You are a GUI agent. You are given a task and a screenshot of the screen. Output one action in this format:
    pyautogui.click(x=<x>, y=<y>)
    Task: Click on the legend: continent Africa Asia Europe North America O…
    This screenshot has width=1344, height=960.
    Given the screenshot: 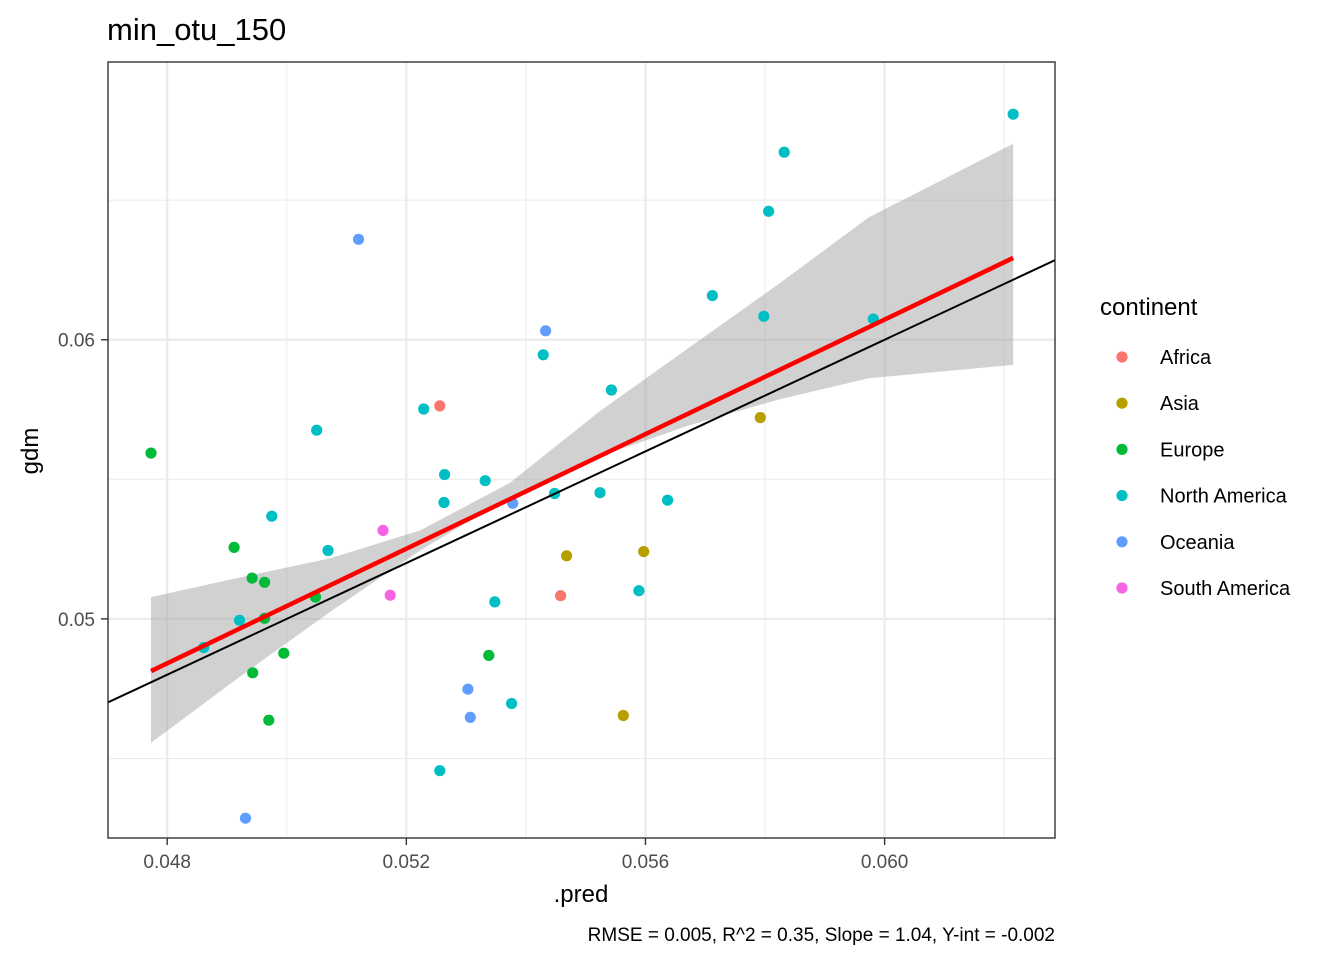 What is the action you would take?
    pyautogui.click(x=1195, y=447)
    